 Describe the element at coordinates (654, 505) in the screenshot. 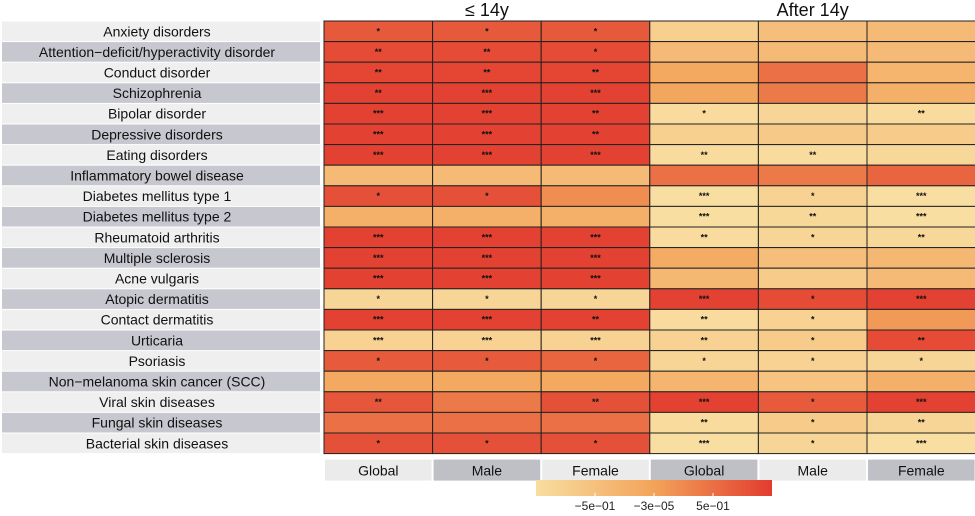

I see `colorbar-tick-label: −3e−05` at that location.